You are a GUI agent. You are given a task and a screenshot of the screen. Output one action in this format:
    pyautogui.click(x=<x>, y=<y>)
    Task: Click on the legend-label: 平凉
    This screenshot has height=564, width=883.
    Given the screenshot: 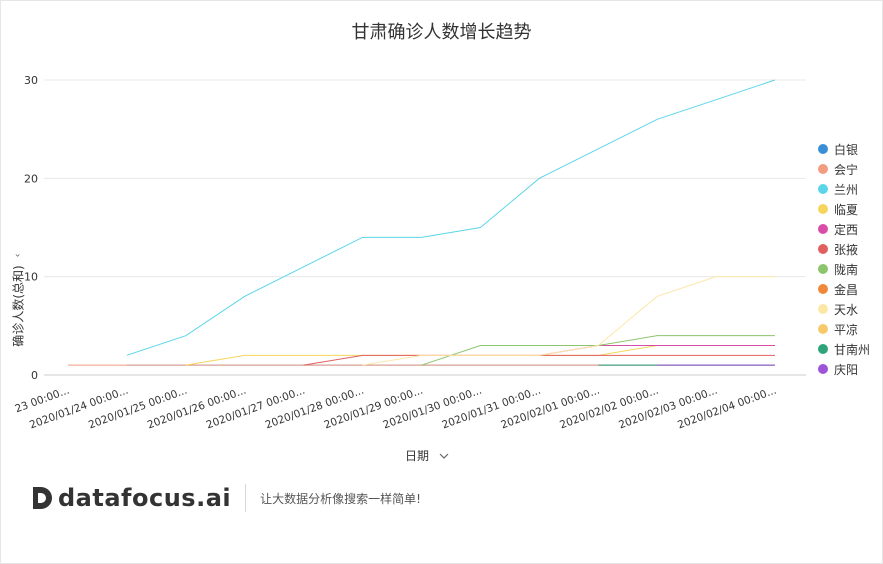 What is the action you would take?
    pyautogui.click(x=846, y=329)
    